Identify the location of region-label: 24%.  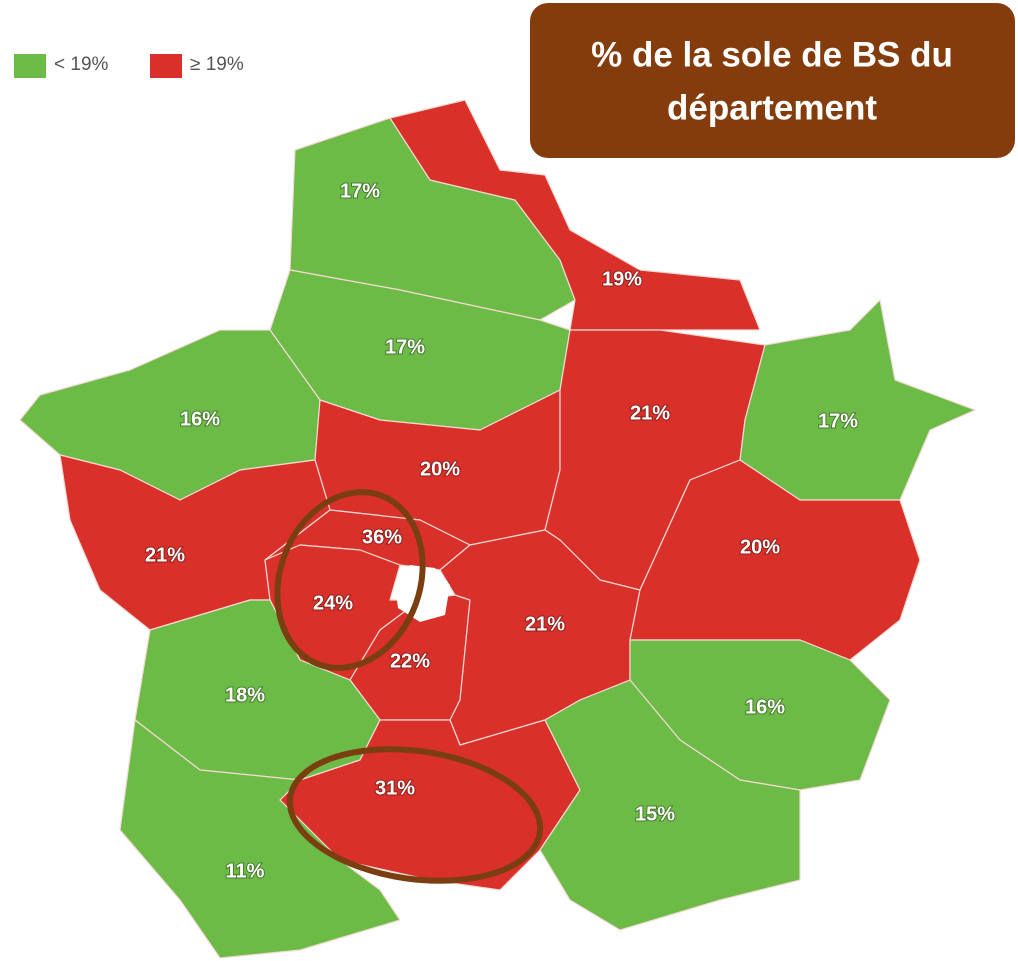
(333, 603).